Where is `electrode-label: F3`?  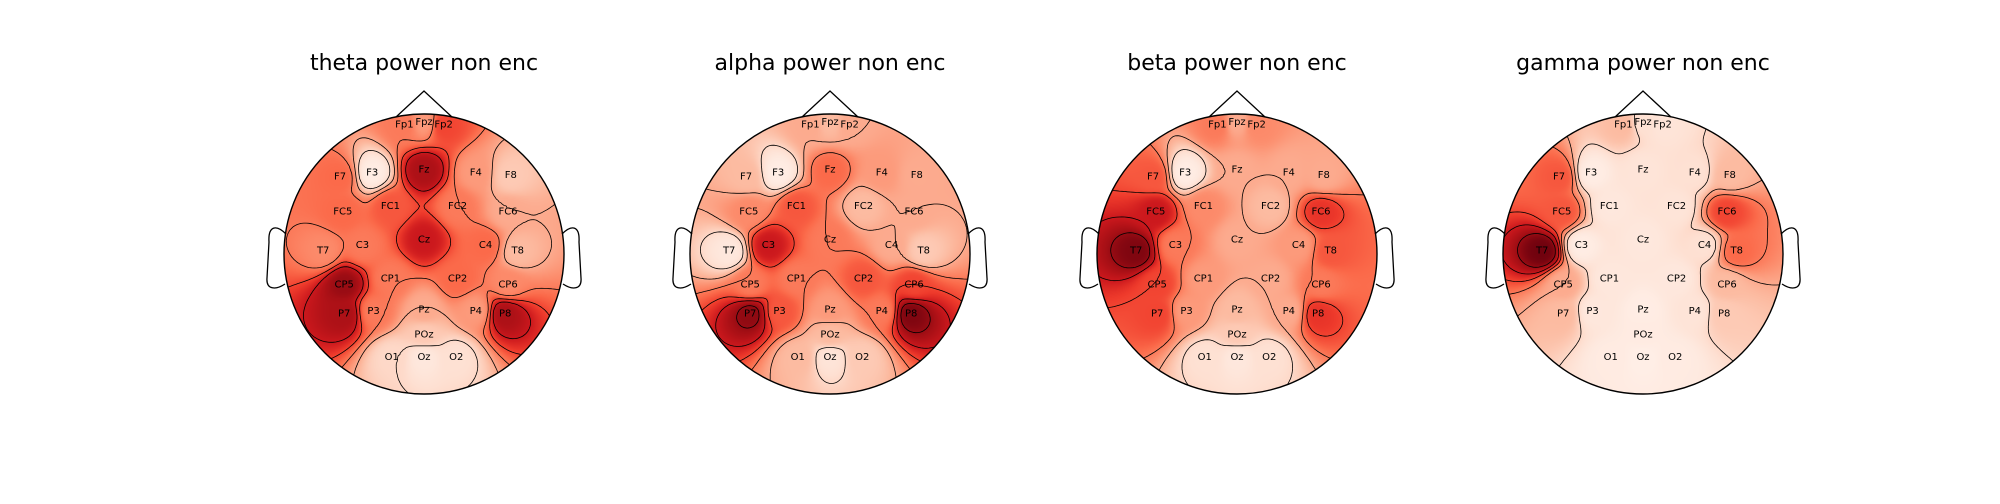 electrode-label: F3 is located at coordinates (372, 172).